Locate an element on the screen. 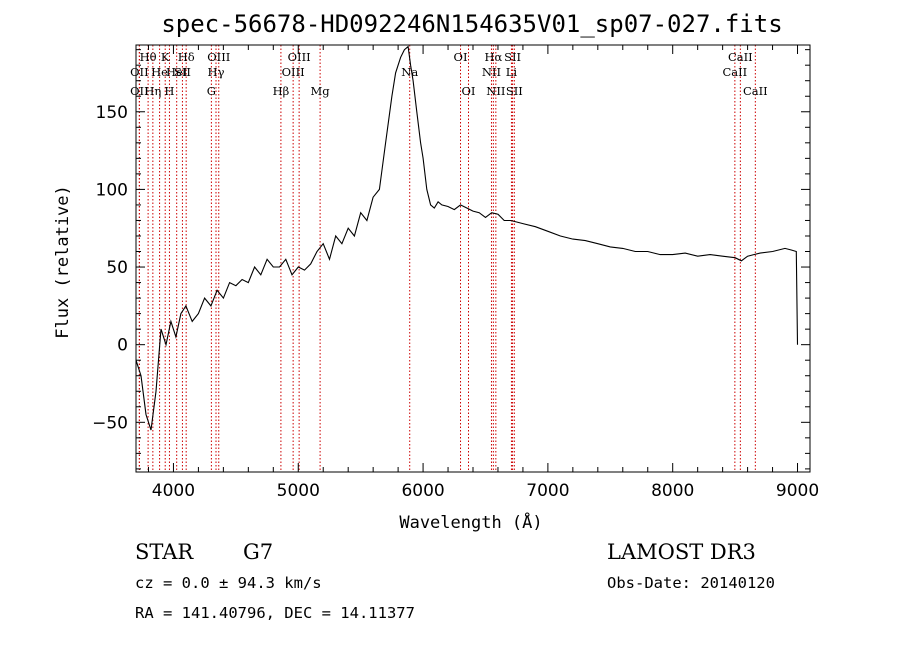 This screenshot has width=900, height=649. y-axis-label: Flux (relative) is located at coordinates (63, 262).